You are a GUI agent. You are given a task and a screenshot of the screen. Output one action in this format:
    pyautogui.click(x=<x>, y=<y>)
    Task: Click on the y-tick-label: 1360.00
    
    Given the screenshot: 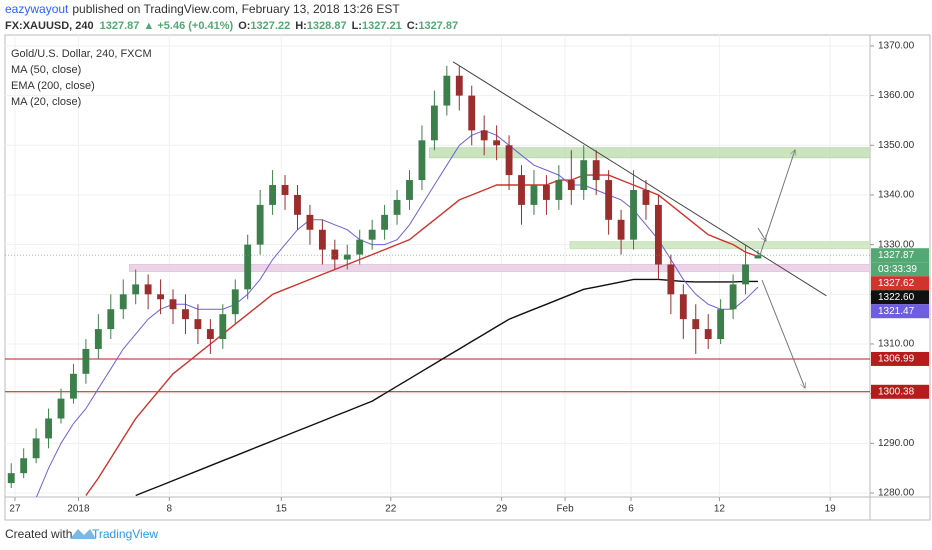 What is the action you would take?
    pyautogui.click(x=896, y=95)
    